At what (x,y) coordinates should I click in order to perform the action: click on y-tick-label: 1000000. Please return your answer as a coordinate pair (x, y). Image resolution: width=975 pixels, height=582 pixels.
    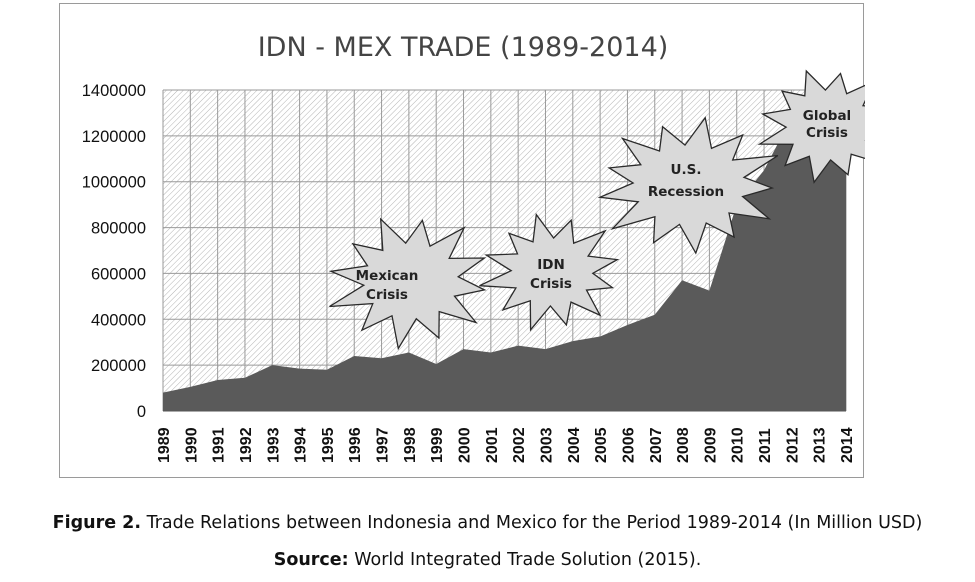
    Looking at the image, I should click on (114, 183).